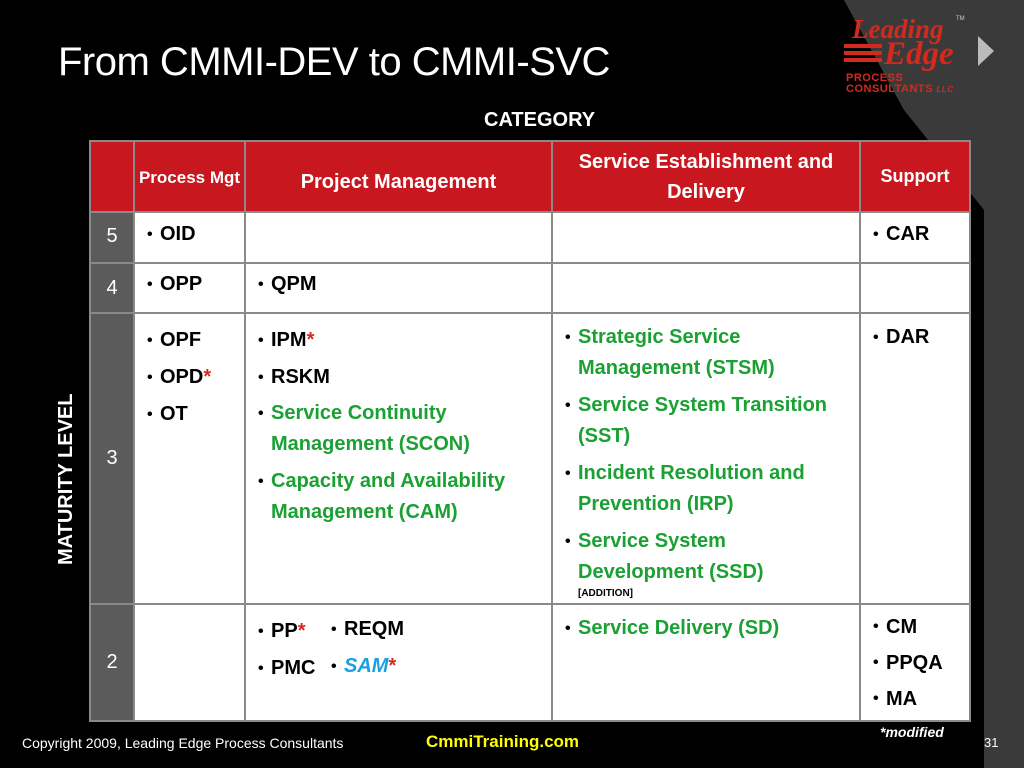  Describe the element at coordinates (189, 458) in the screenshot. I see `cell-l3-process: OPF OPD* OT` at that location.